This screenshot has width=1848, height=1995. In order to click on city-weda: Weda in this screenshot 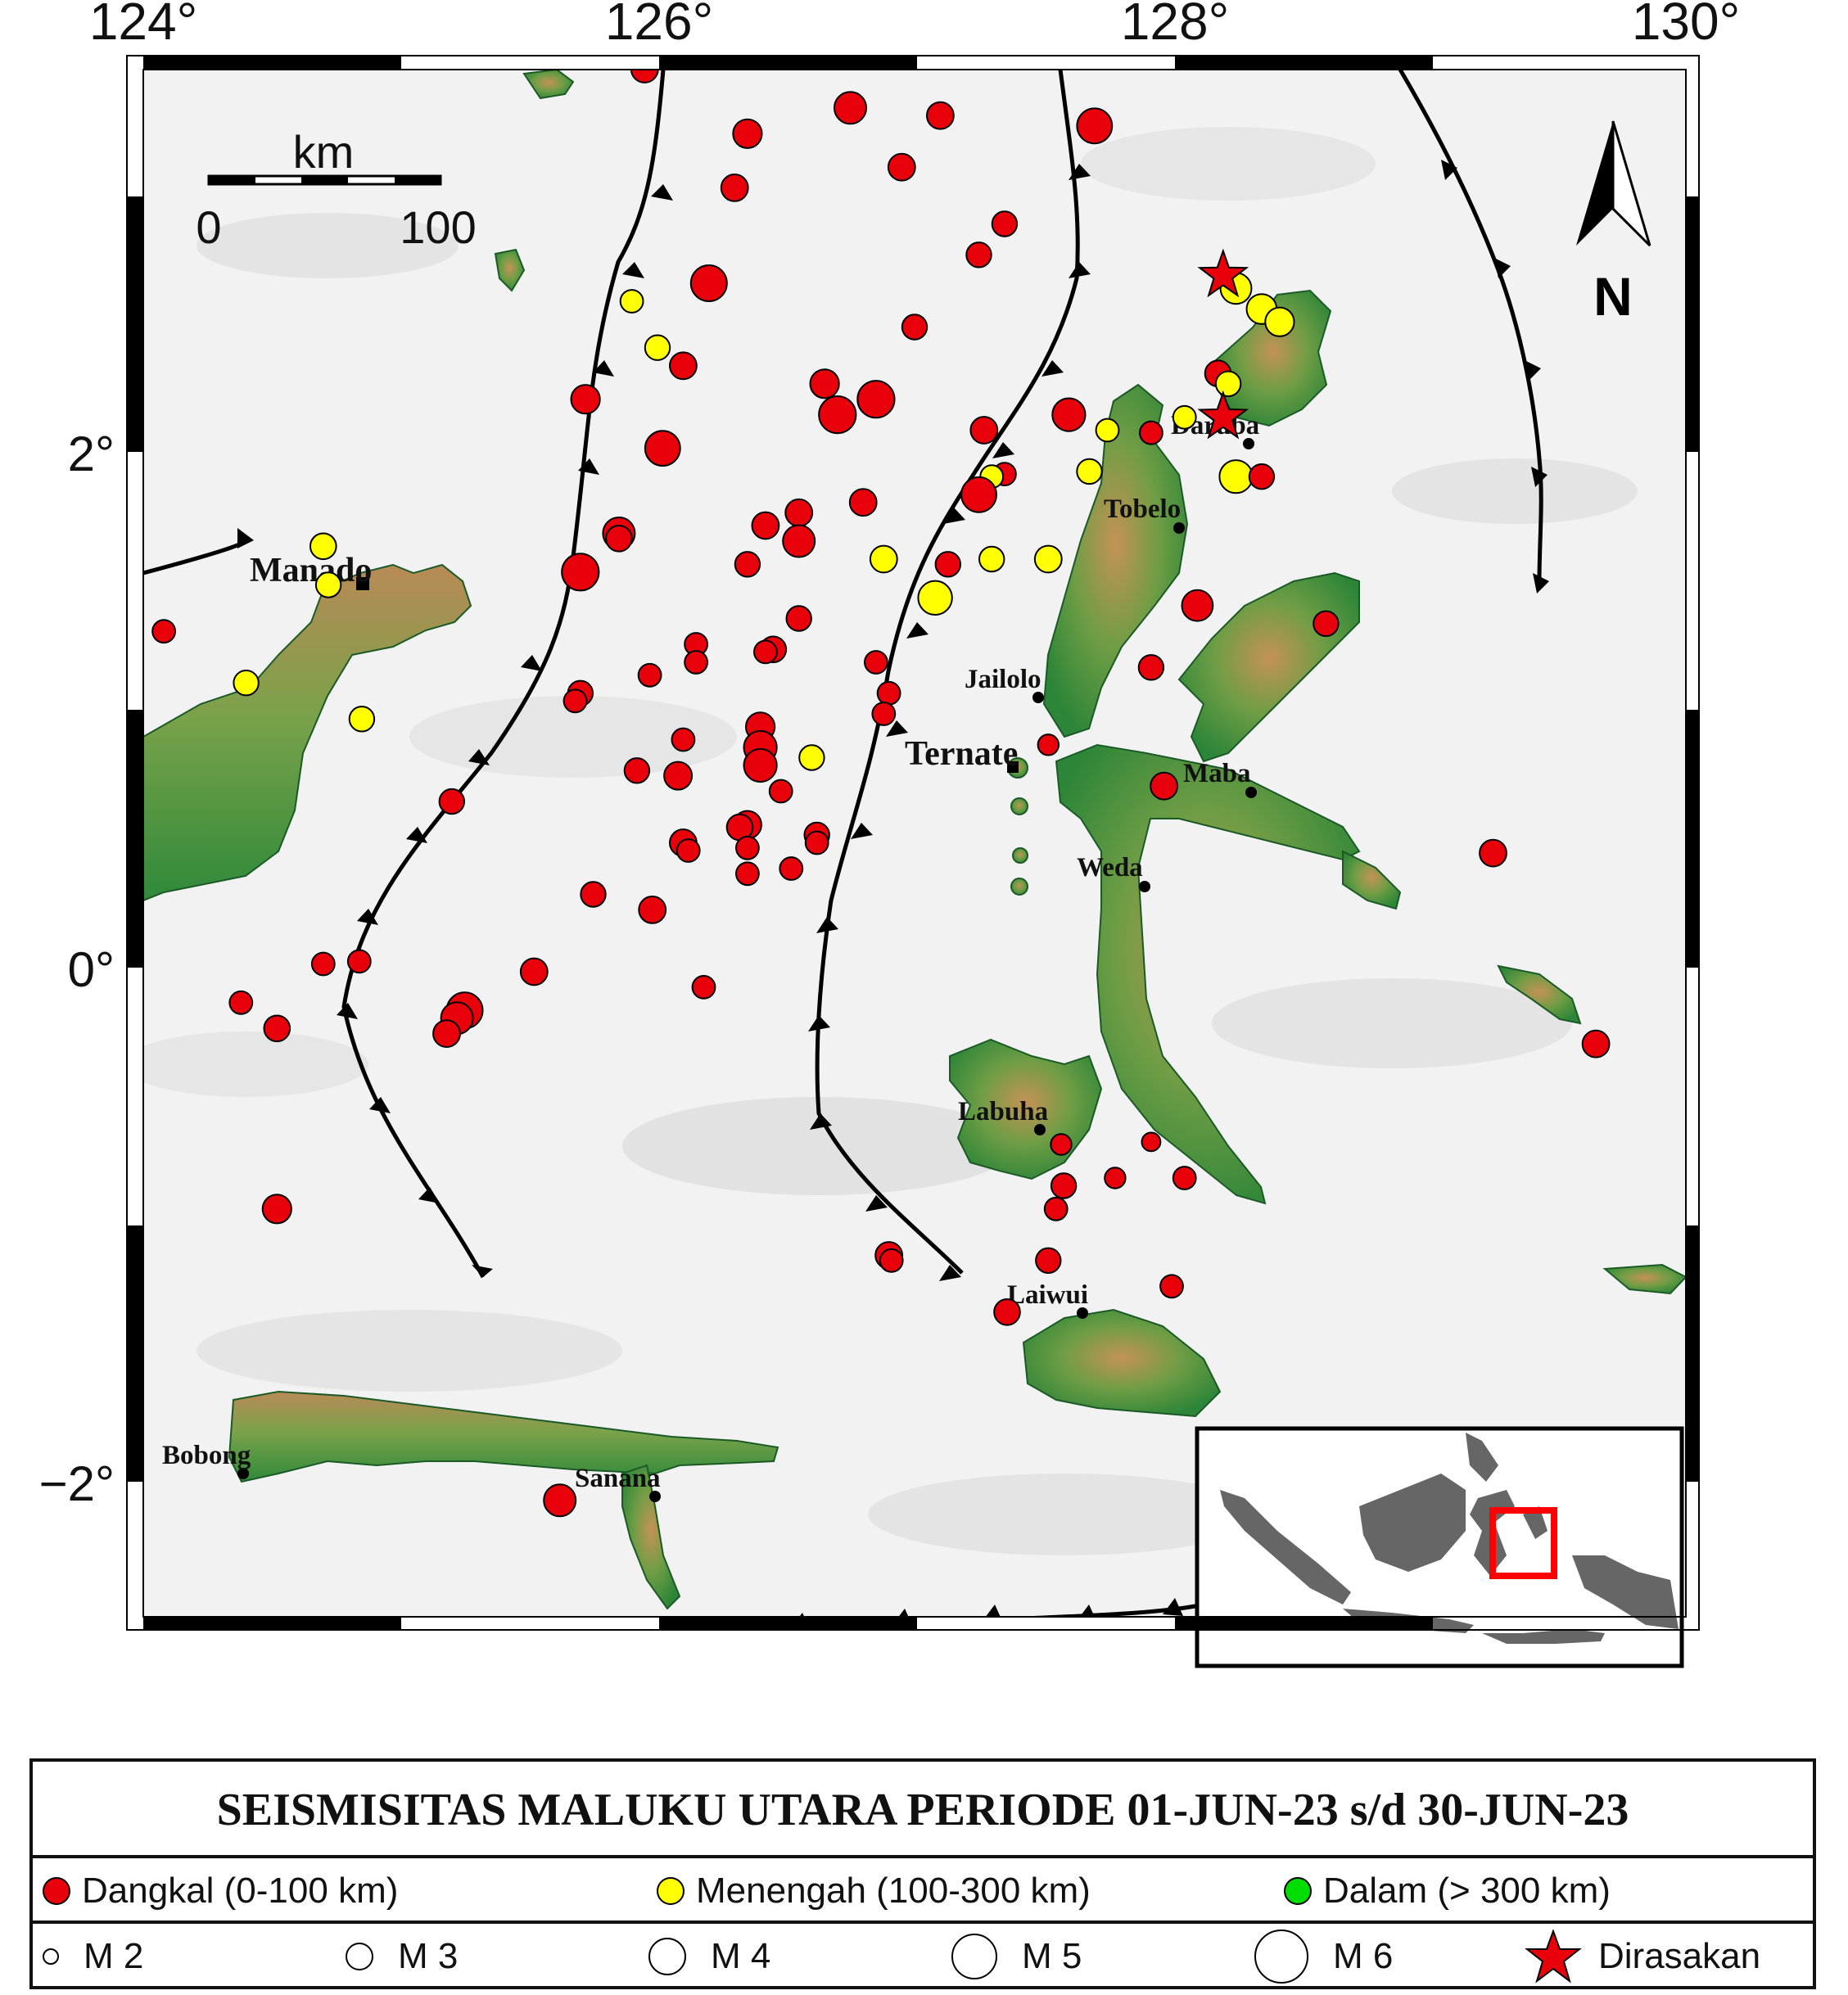, I will do `click(1113, 873)`.